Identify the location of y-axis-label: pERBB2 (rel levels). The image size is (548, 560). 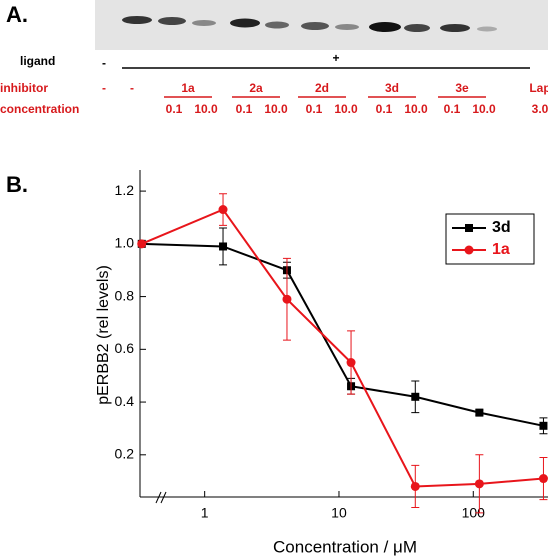
(103, 335).